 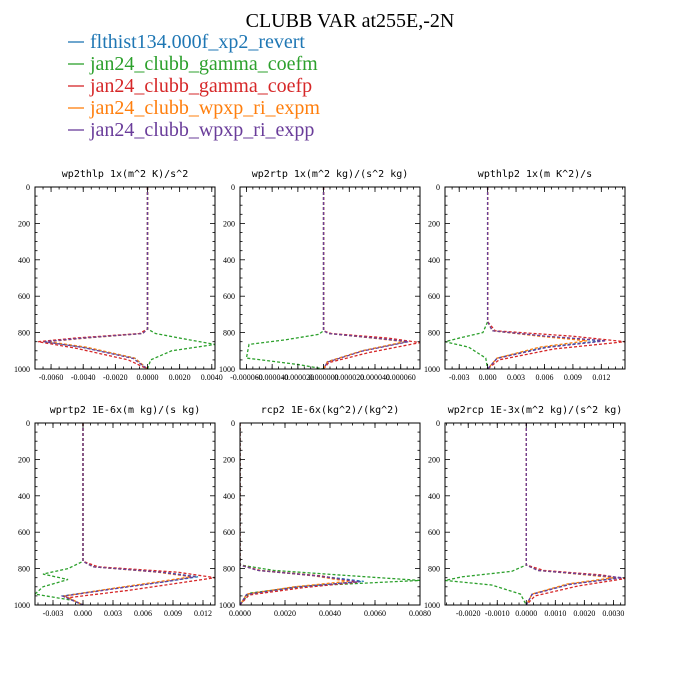 I want to click on x-tick-label: 0.000000, so click(x=324, y=377).